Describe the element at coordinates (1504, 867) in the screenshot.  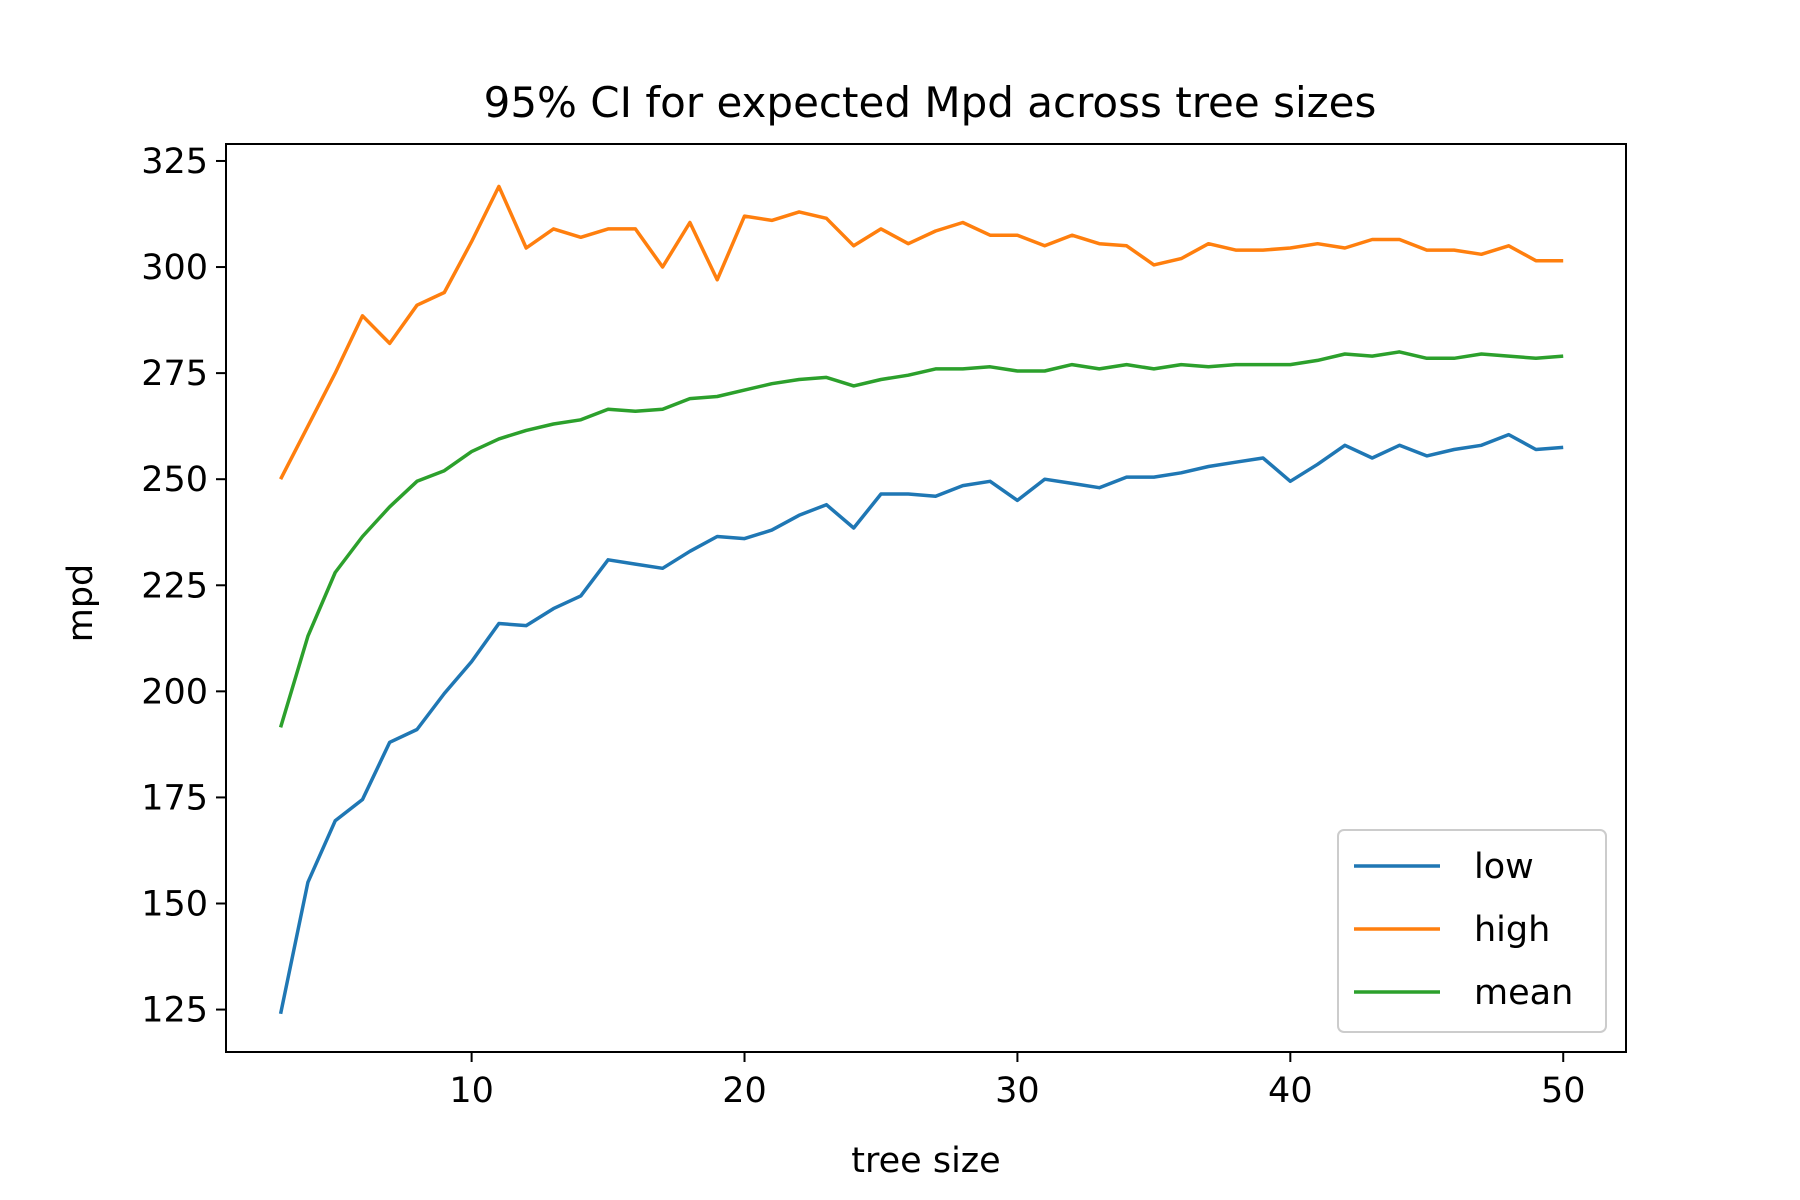
I see `legend-label-low: low` at that location.